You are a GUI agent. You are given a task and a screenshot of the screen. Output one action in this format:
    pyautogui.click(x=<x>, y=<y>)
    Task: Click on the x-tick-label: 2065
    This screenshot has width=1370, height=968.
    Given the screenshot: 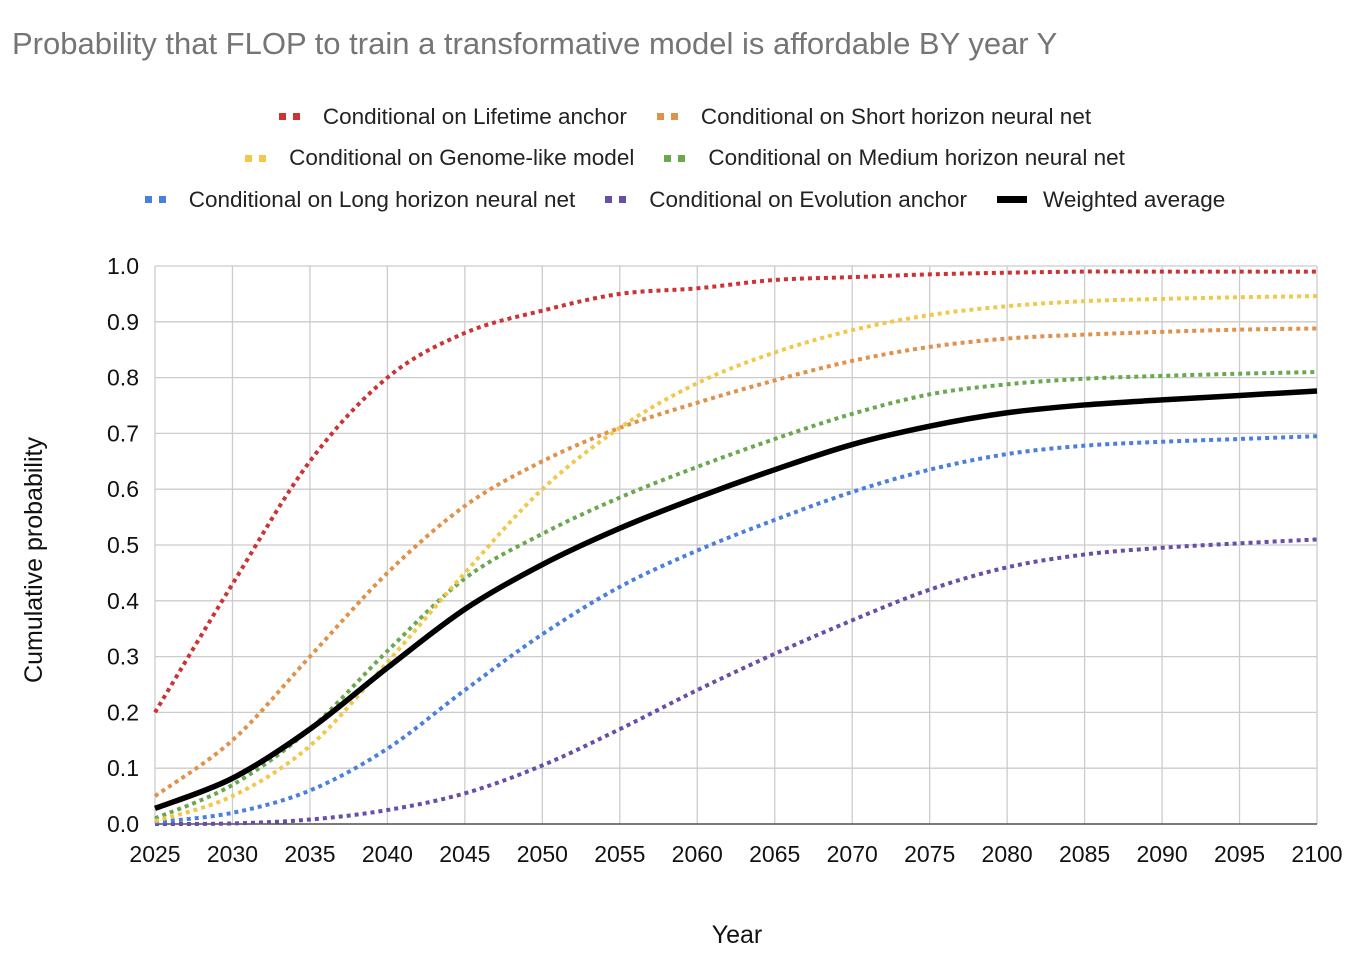 What is the action you would take?
    pyautogui.click(x=774, y=854)
    